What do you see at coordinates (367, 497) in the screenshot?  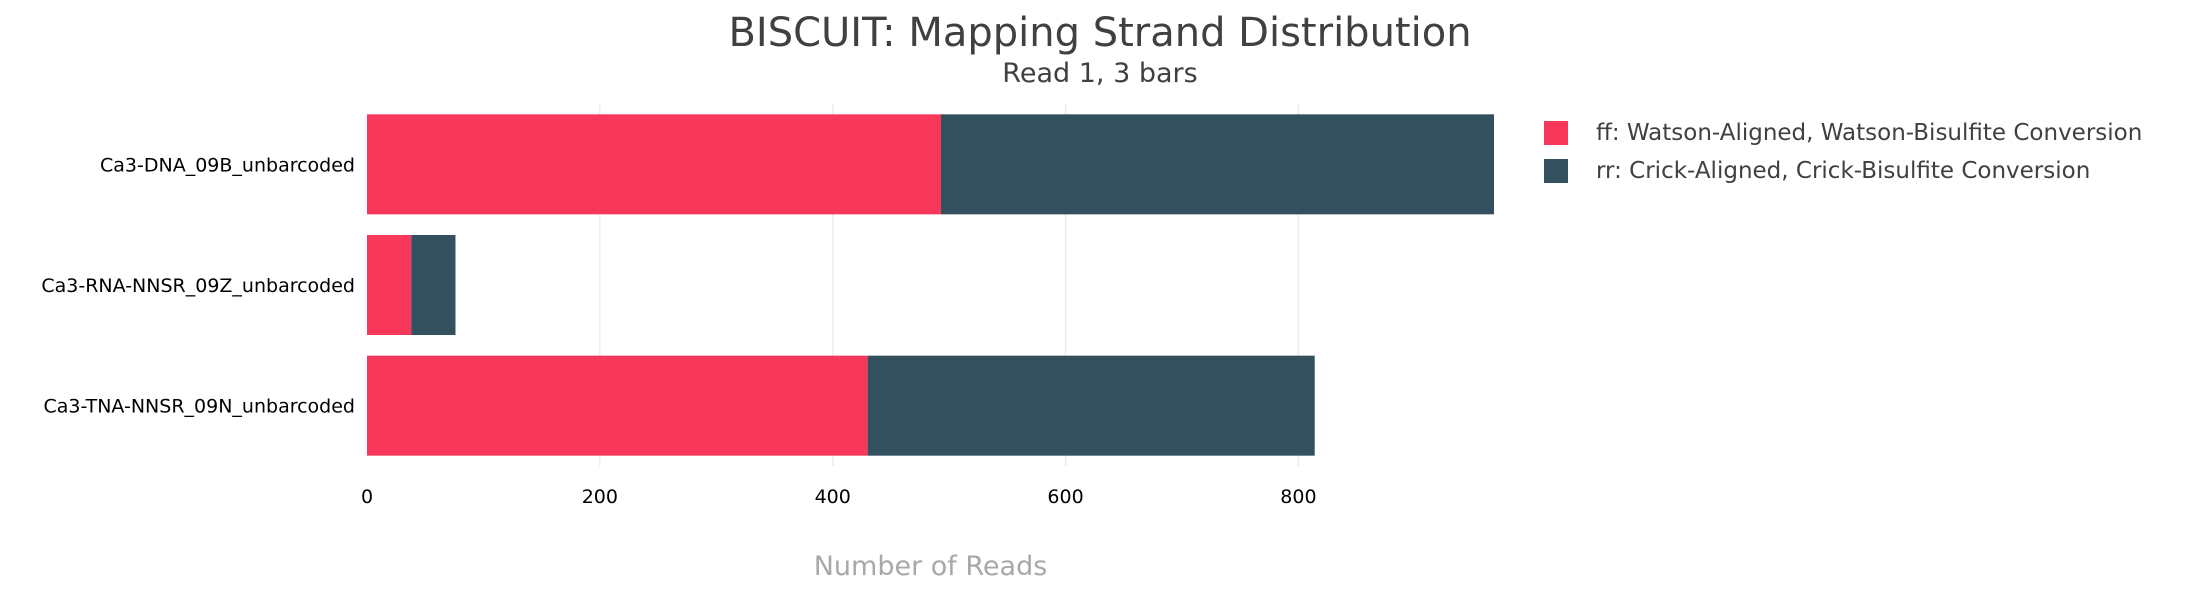 I see `x-tick-label: 0` at bounding box center [367, 497].